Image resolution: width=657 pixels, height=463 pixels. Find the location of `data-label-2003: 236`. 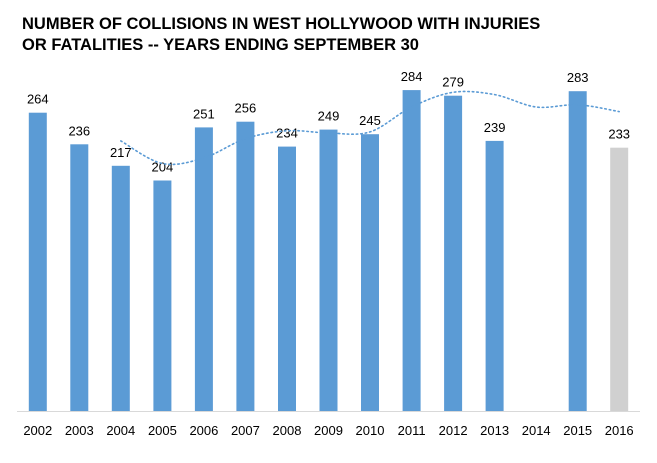

data-label-2003: 236 is located at coordinates (79, 130).